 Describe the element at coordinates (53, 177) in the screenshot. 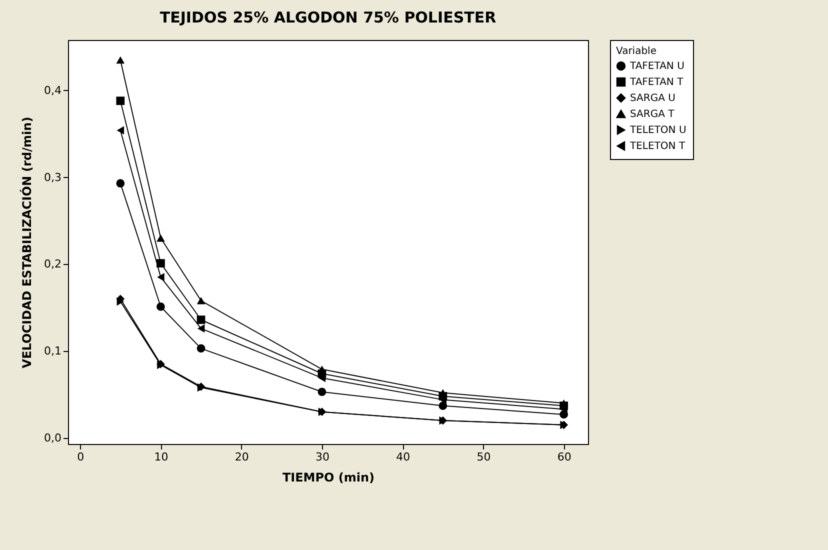

I see `y-tick-label: 0,3` at that location.